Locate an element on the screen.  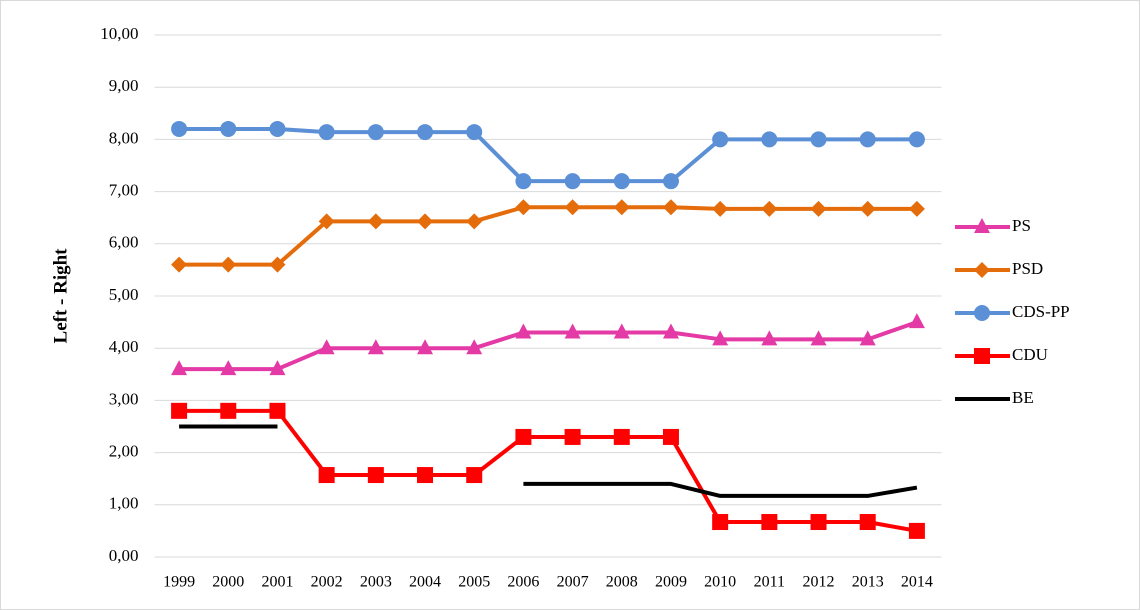
y-tick-label: 4,00 is located at coordinates (124, 346).